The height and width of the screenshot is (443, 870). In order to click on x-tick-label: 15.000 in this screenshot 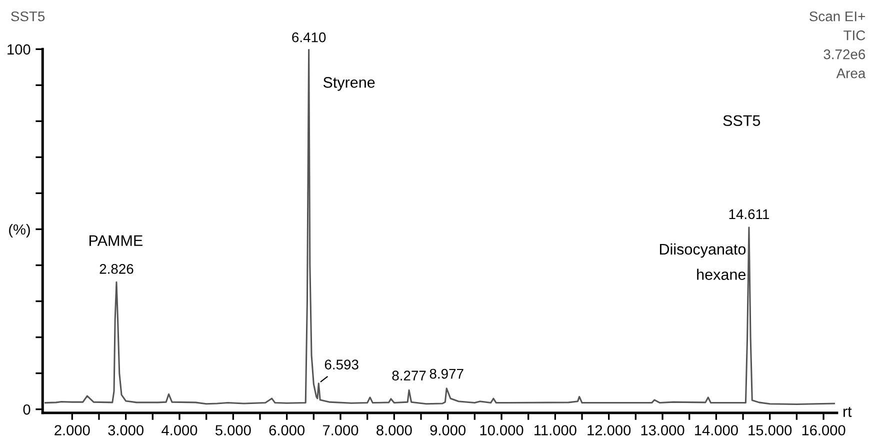, I will do `click(770, 430)`.